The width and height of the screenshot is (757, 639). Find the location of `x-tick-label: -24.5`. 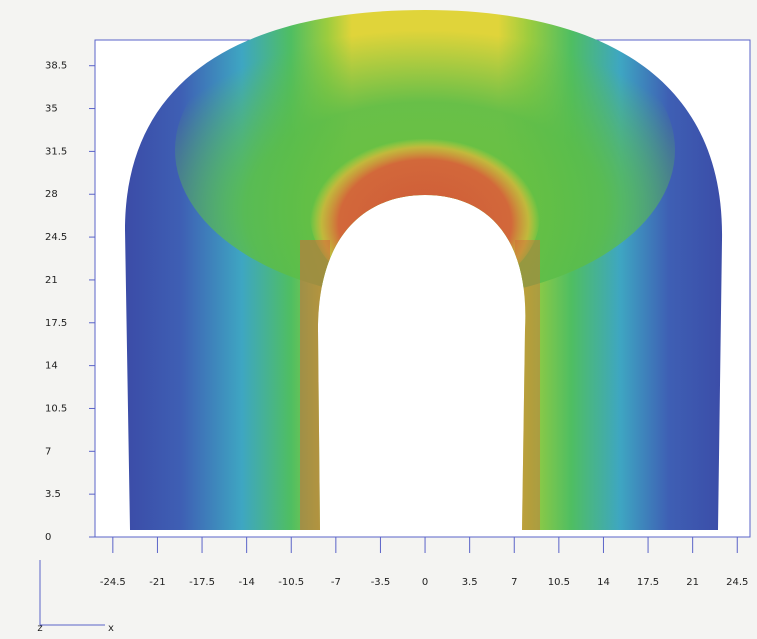

x-tick-label: -24.5 is located at coordinates (113, 582).